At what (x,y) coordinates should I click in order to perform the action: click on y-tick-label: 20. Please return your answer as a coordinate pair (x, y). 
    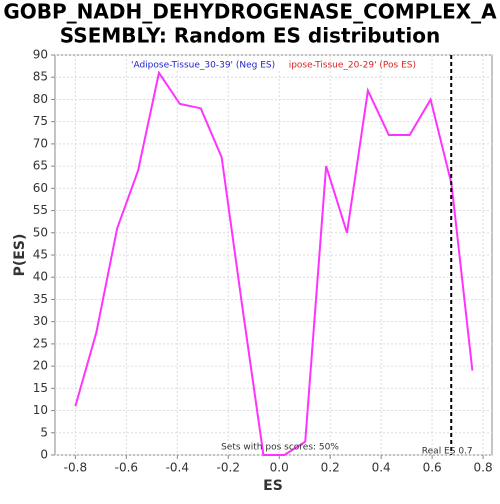
    Looking at the image, I should click on (40, 366).